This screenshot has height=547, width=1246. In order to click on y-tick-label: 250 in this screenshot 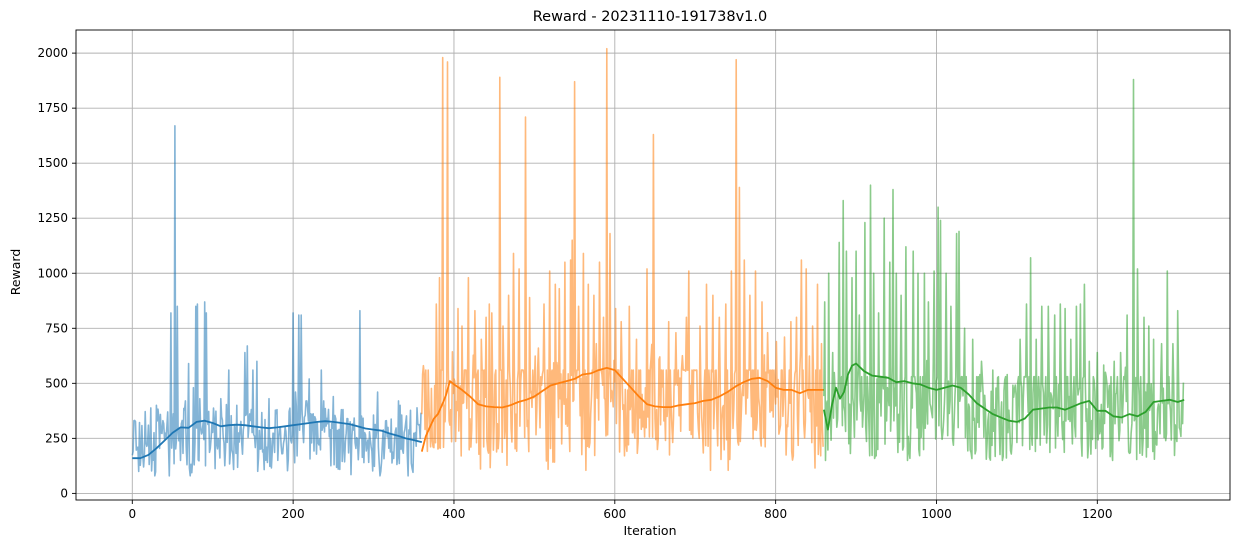, I will do `click(56, 438)`.